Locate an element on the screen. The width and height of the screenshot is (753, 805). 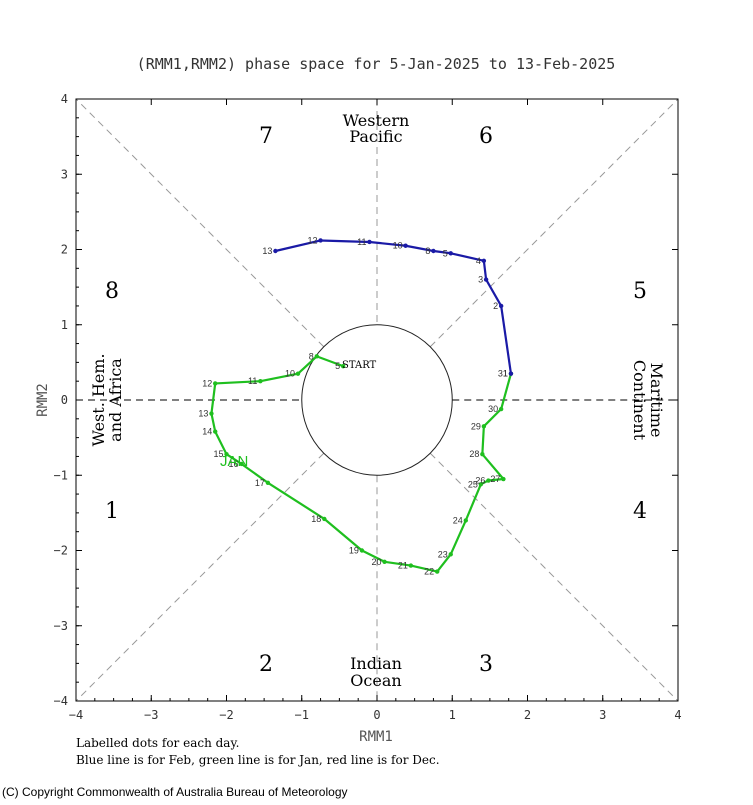
phase-3-label: 3 is located at coordinates (486, 664).